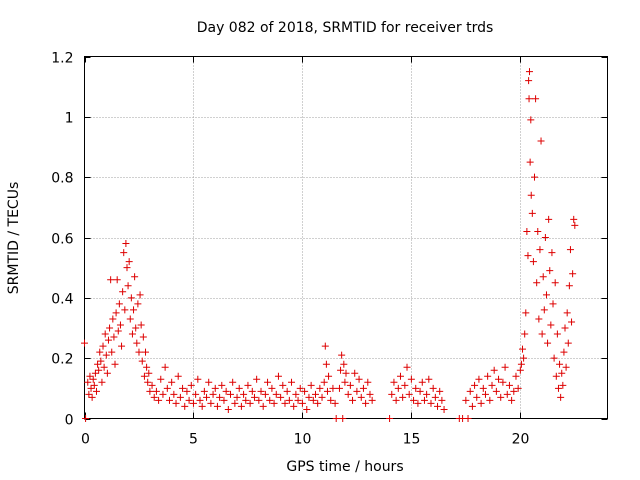 Image resolution: width=640 pixels, height=480 pixels. Describe the element at coordinates (62, 179) in the screenshot. I see `y-tick-label: 0.8` at that location.